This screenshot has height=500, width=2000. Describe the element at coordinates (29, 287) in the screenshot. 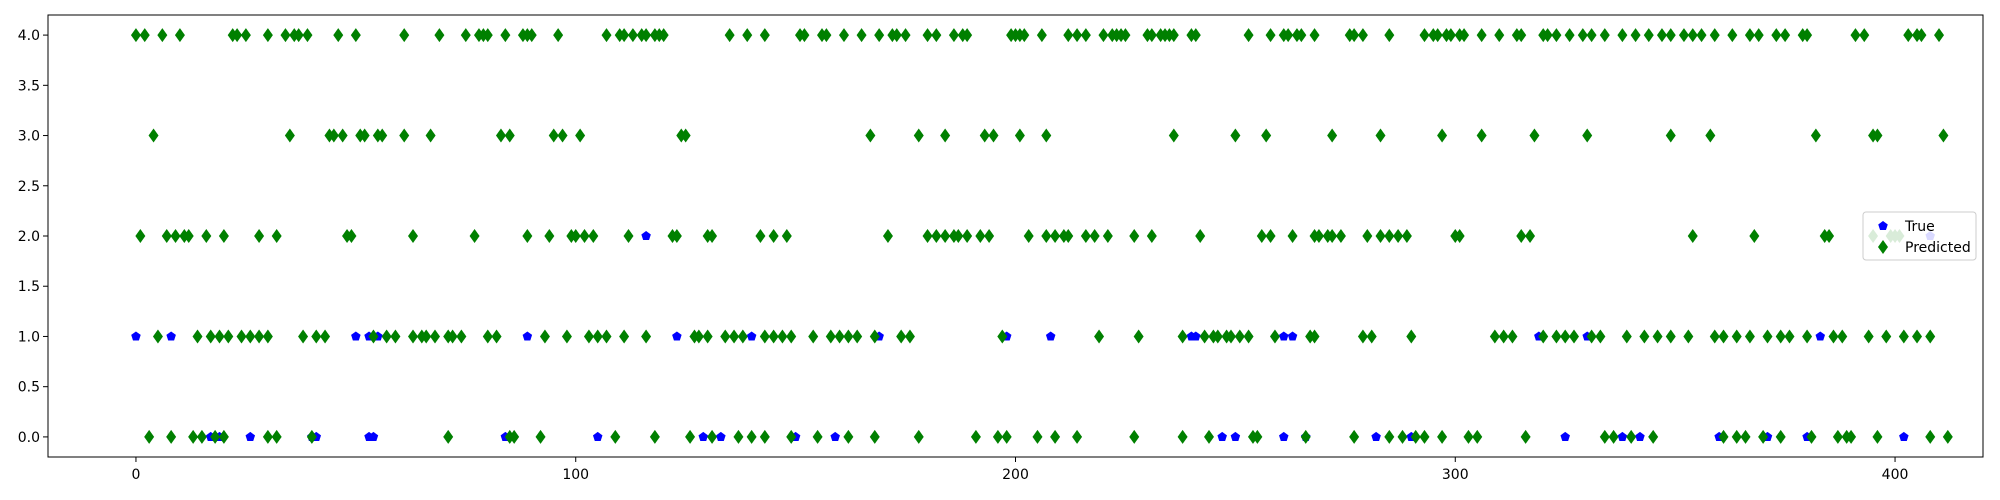

I see `y-tick-label: 1.5` at that location.